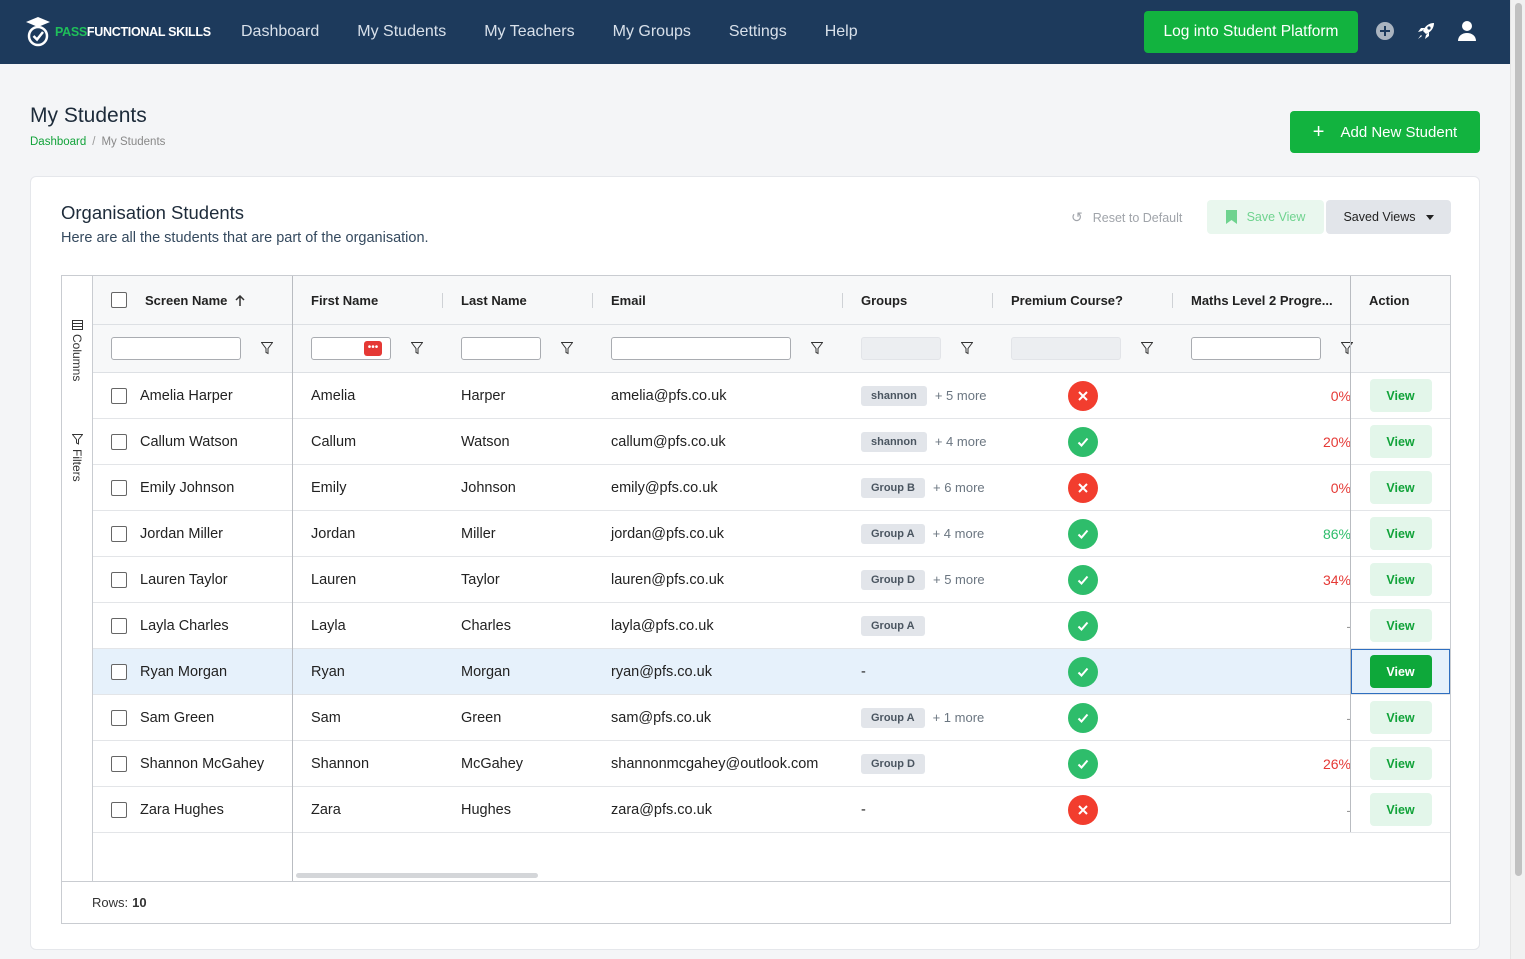 This screenshot has height=959, width=1525. What do you see at coordinates (958, 717) in the screenshot?
I see `more-groups-link: + 1 more` at bounding box center [958, 717].